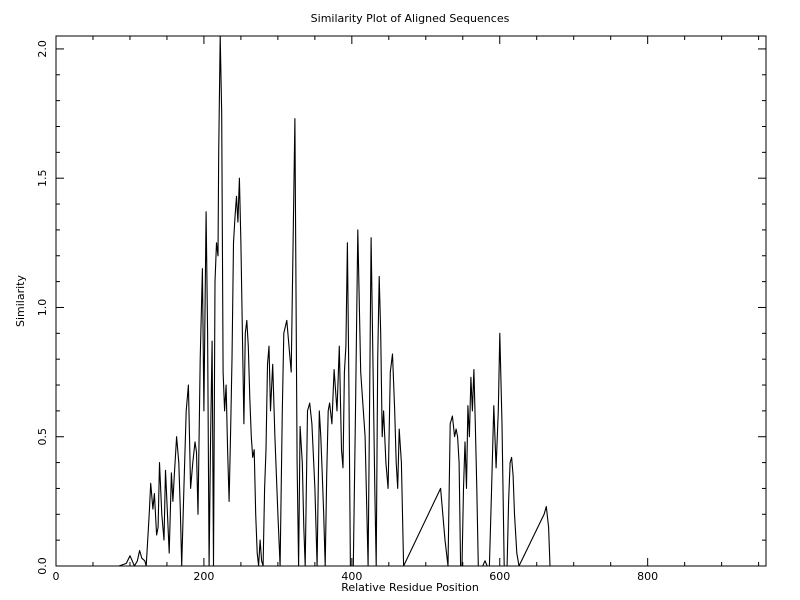 The height and width of the screenshot is (600, 800). I want to click on x-axis-label: Relative Residue Position, so click(410, 587).